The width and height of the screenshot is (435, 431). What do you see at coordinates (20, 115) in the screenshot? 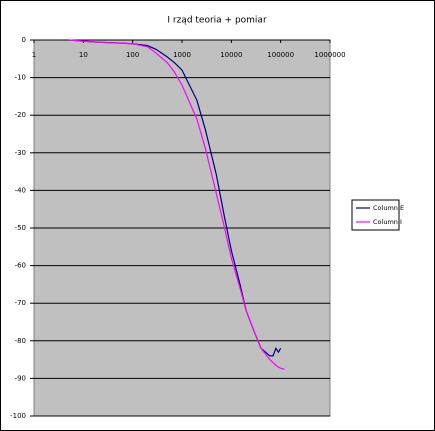
I see `y-tick-label: -20` at bounding box center [20, 115].